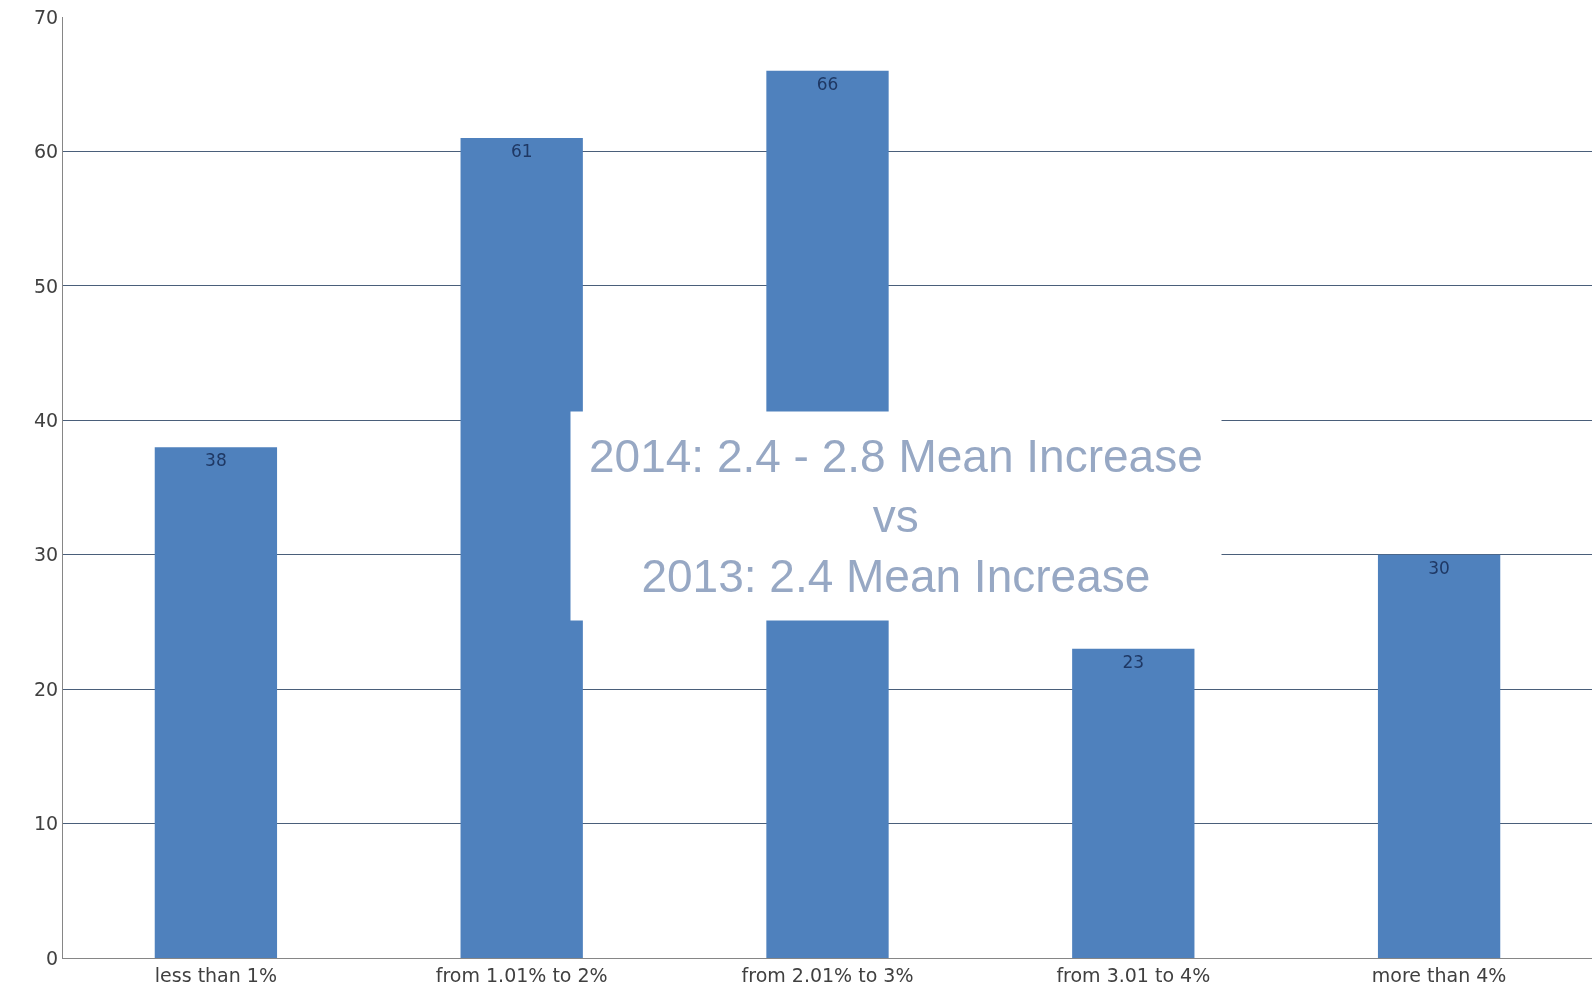 This screenshot has height=1006, width=1594. Describe the element at coordinates (1439, 974) in the screenshot. I see `x-tick-label: more than 4%` at that location.